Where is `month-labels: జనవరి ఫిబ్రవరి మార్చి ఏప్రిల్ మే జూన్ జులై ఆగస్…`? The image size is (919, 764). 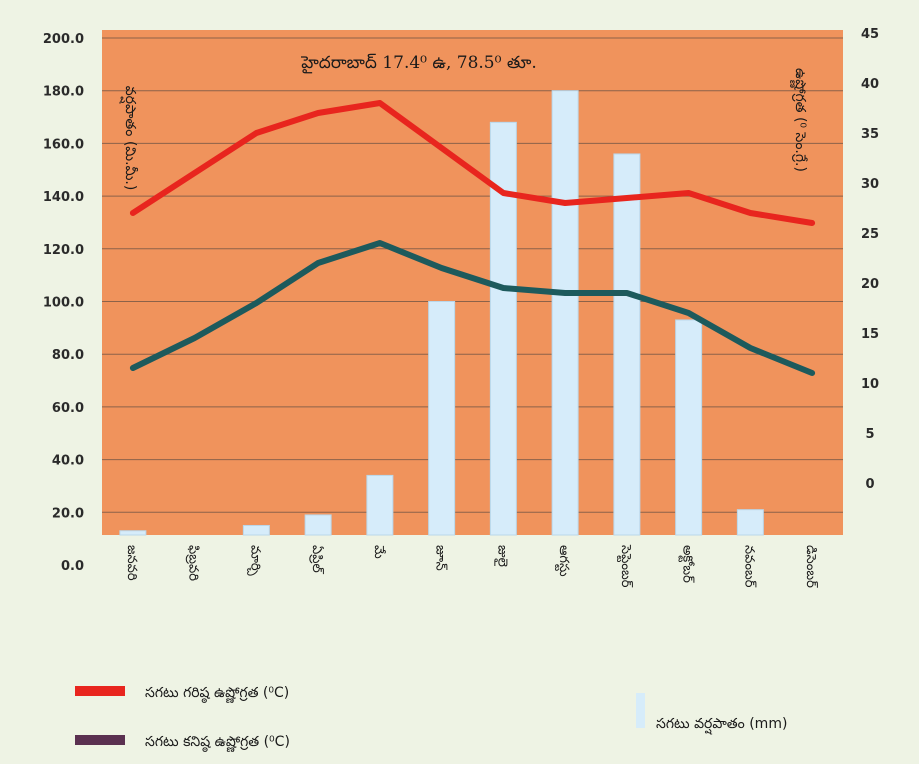 month-labels: జనవరి ఫిబ్రవరి మార్చి ఏప్రిల్ మే జూన్ జులై ఆగస్… is located at coordinates (471, 566).